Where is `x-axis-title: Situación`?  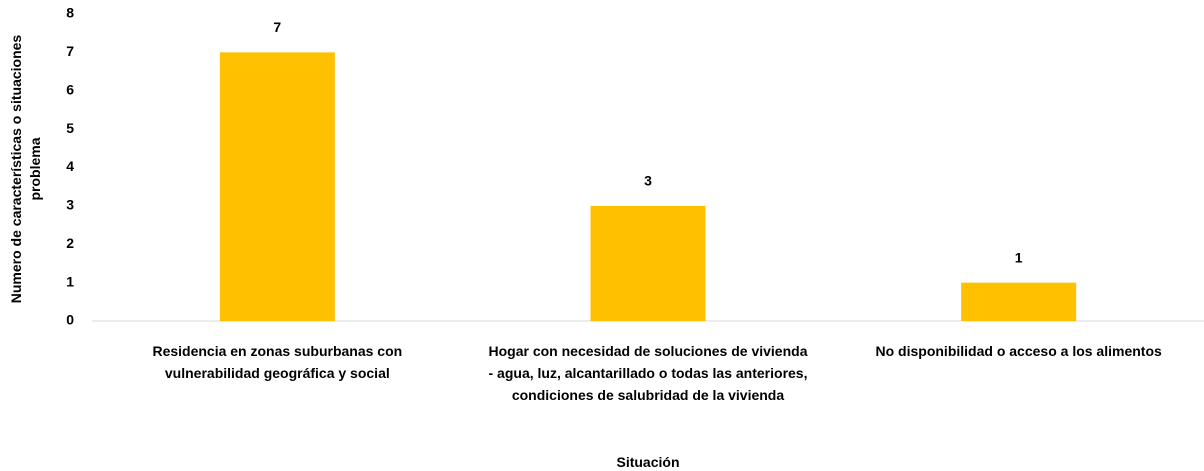 x-axis-title: Situación is located at coordinates (648, 462).